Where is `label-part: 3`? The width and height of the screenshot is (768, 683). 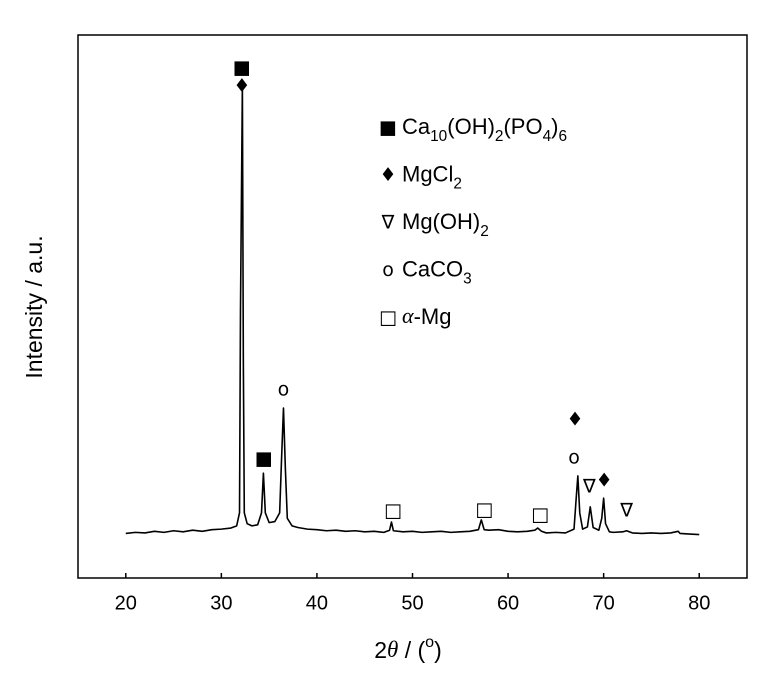
label-part: 3 is located at coordinates (467, 278).